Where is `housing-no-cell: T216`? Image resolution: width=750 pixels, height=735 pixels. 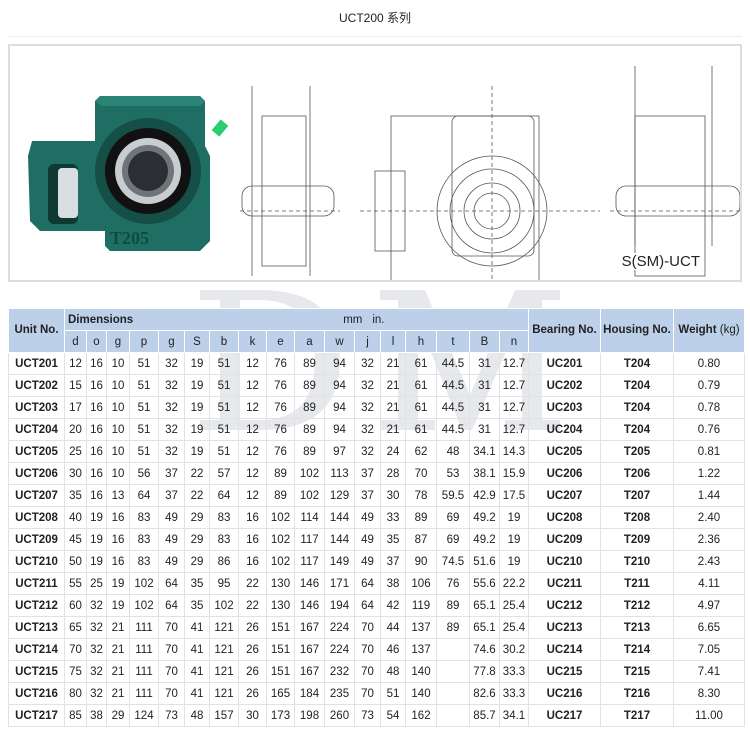 housing-no-cell: T216 is located at coordinates (637, 693).